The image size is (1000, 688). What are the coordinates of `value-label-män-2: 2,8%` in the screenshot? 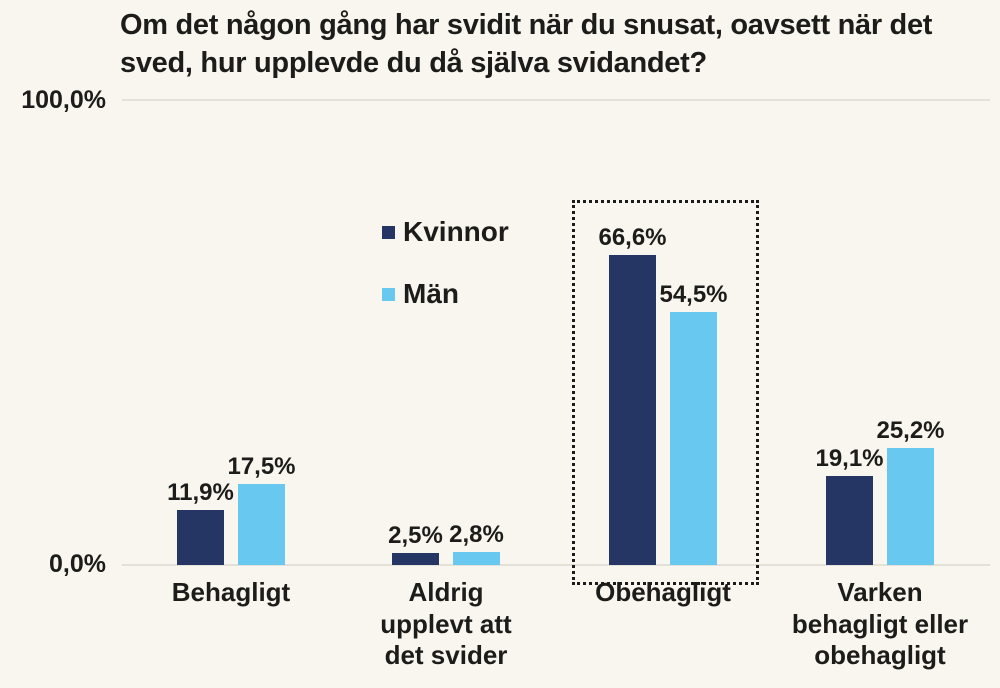 It's located at (476, 534).